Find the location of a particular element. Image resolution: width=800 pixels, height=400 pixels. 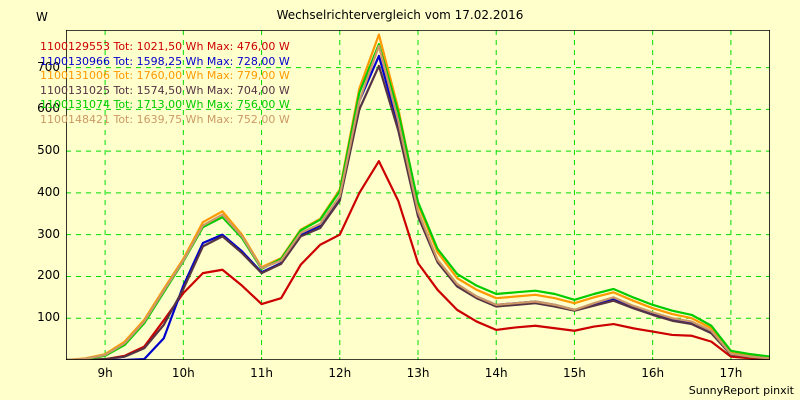

y-axis-tick-label: 500 is located at coordinates (48, 150).